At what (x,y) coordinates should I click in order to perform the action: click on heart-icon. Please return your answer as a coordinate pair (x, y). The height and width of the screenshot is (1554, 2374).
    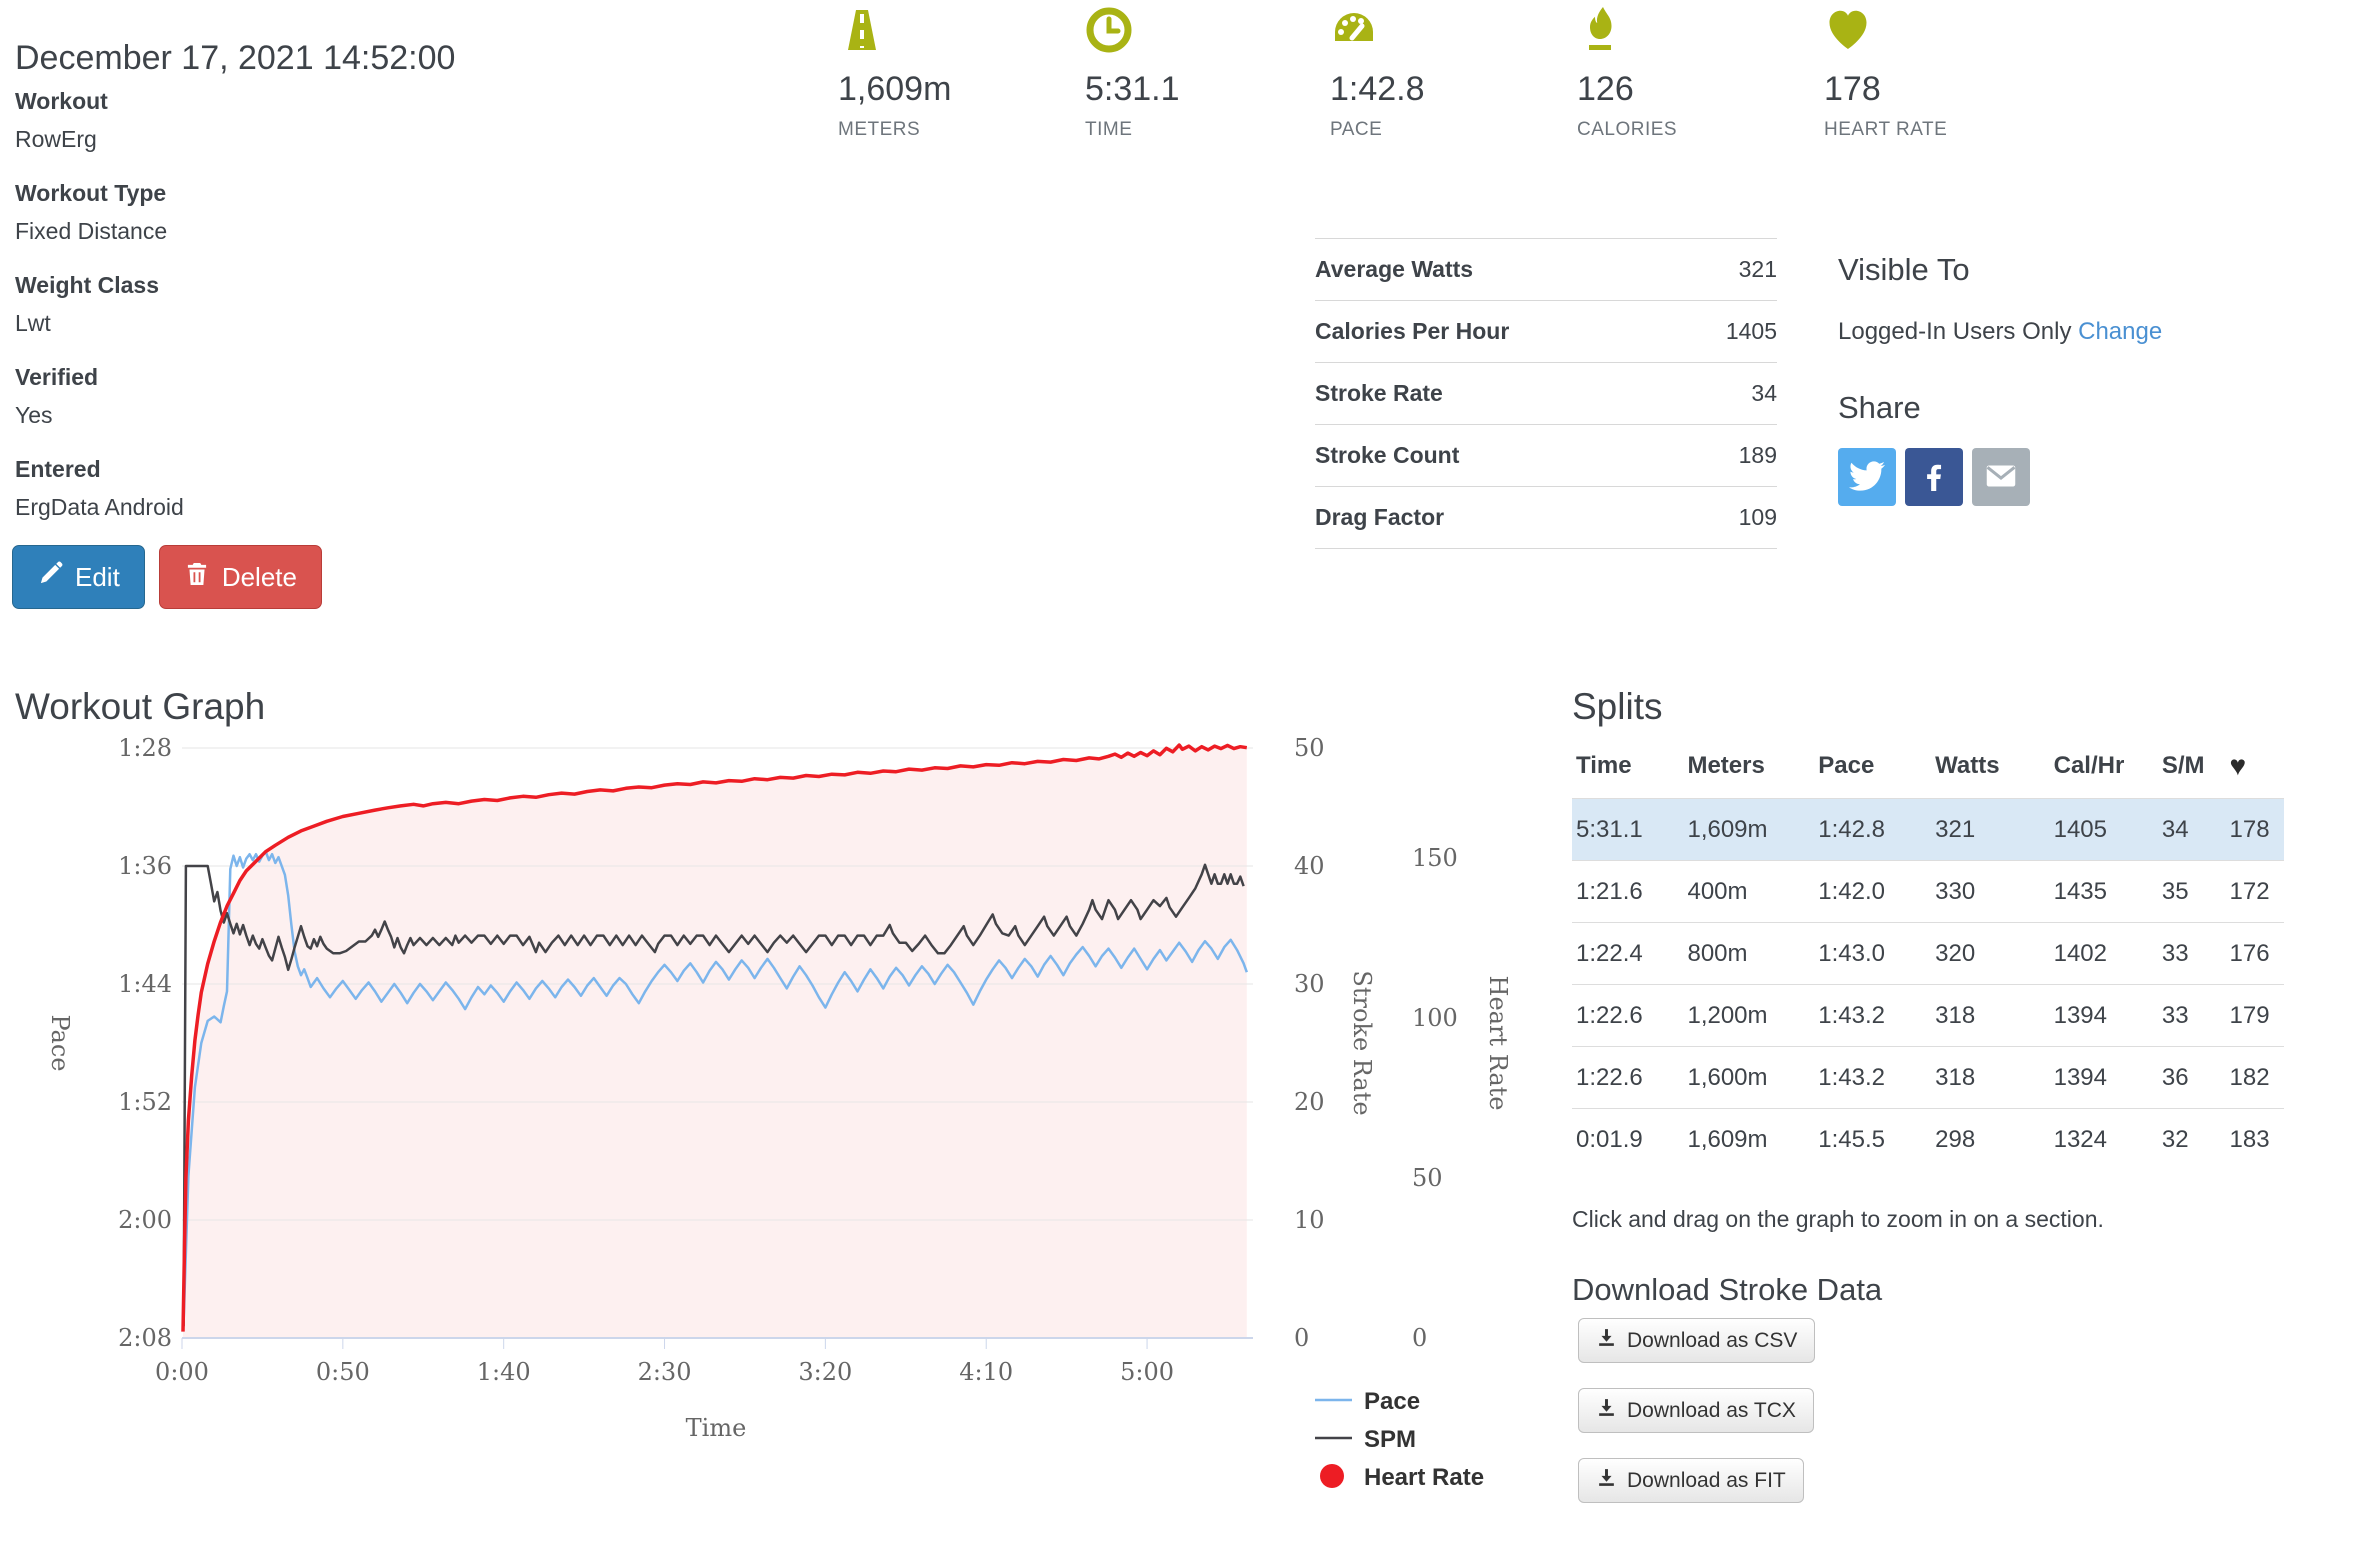
    Looking at the image, I should click on (1944, 34).